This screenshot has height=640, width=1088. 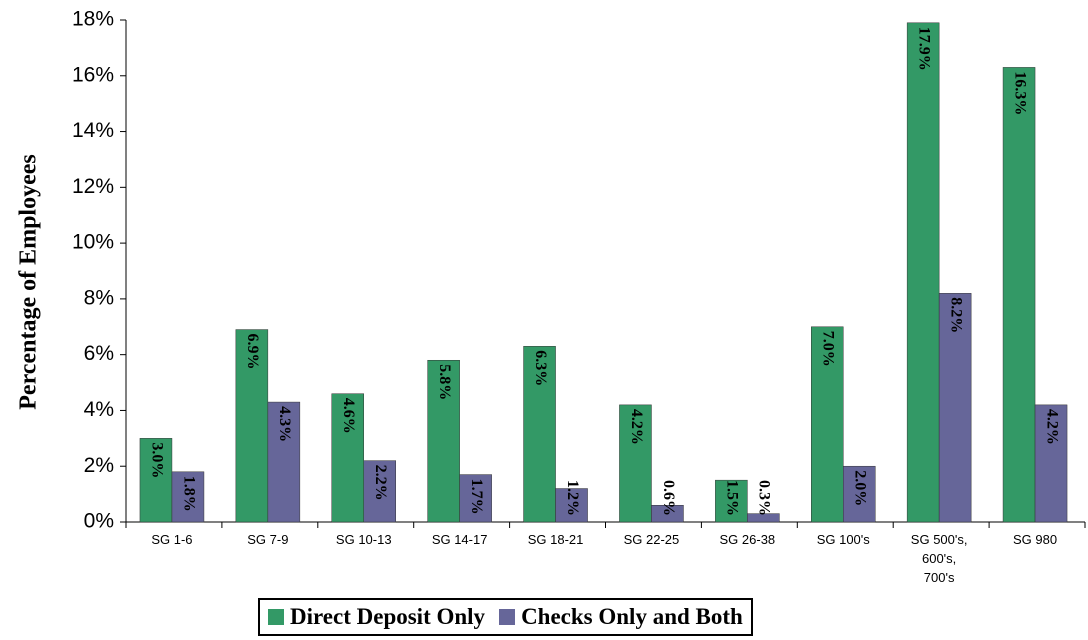 I want to click on y-tick-label: 8%, so click(x=99, y=297).